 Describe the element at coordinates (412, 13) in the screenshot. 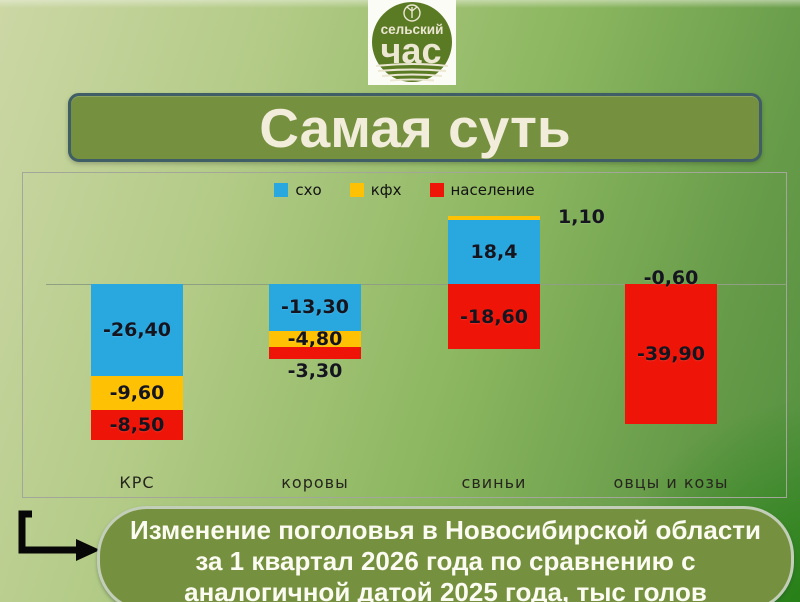

I see `tree-icon` at that location.